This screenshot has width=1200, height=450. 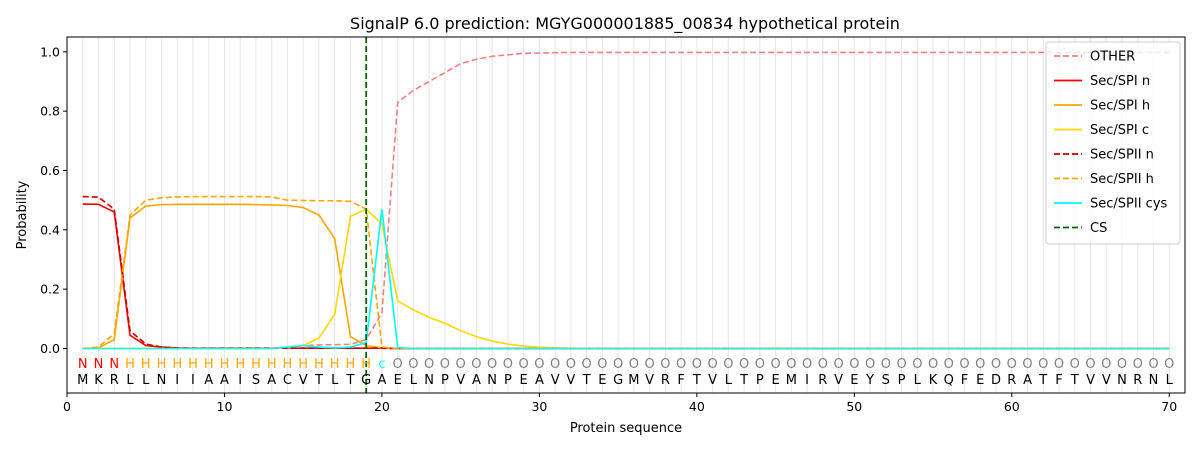 I want to click on residue-letter: D, so click(x=996, y=380).